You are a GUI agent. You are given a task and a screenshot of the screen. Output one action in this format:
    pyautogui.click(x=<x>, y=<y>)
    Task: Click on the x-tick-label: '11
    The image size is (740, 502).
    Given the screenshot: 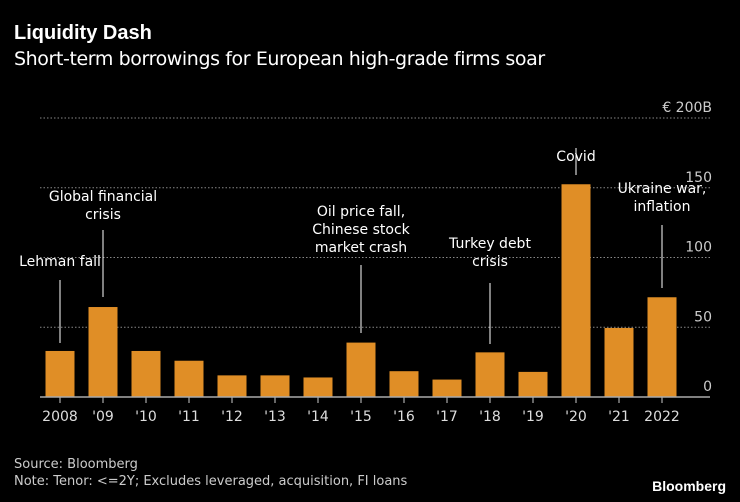 What is the action you would take?
    pyautogui.click(x=189, y=417)
    